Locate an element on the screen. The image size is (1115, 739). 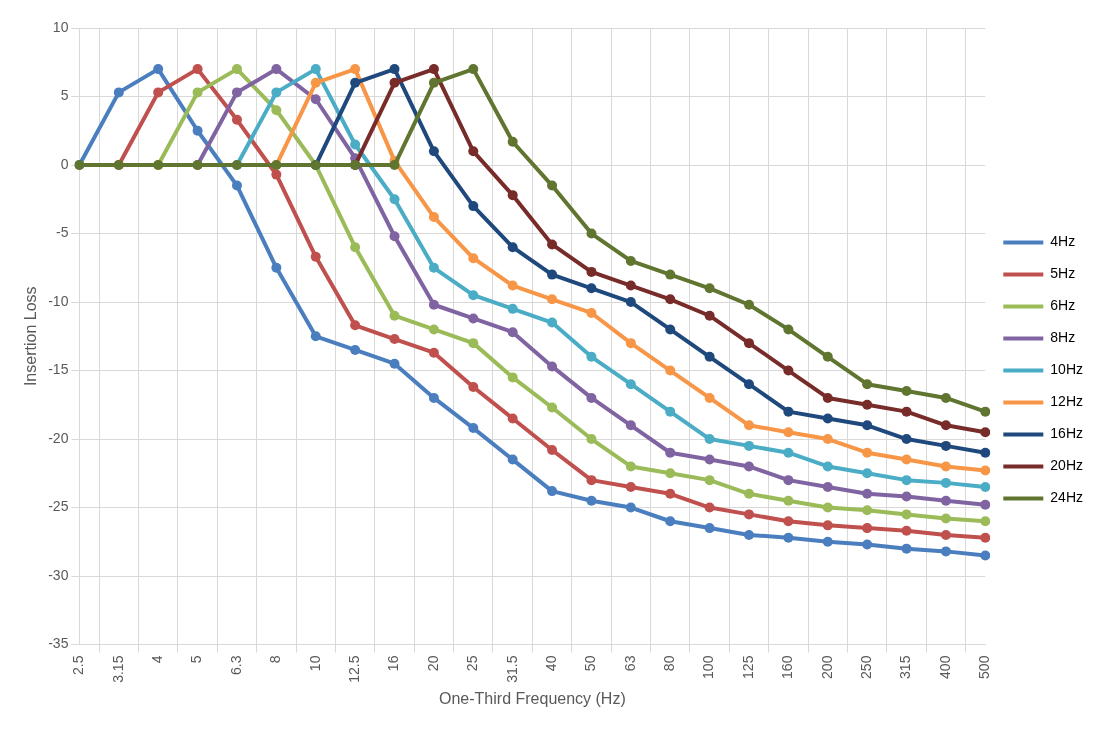
x-tick-label: 16 is located at coordinates (393, 663).